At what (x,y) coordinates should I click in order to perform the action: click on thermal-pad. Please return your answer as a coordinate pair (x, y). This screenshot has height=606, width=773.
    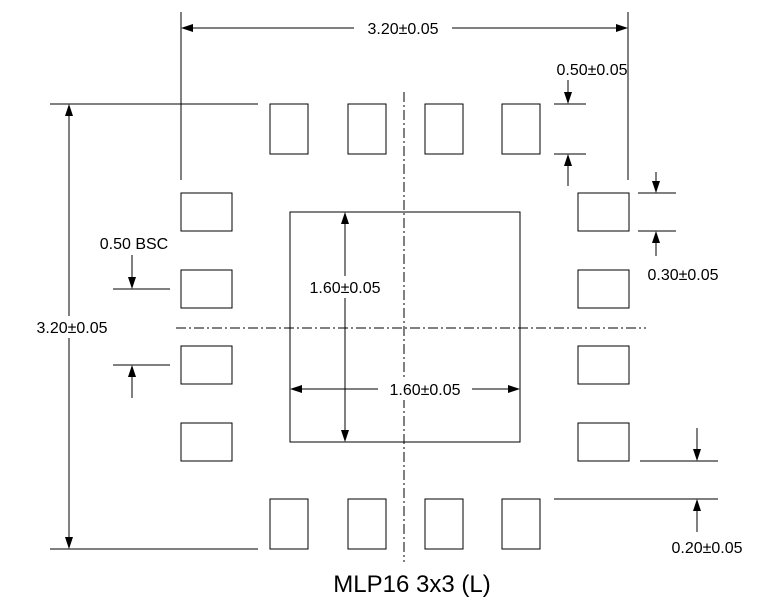
    Looking at the image, I should click on (405, 327).